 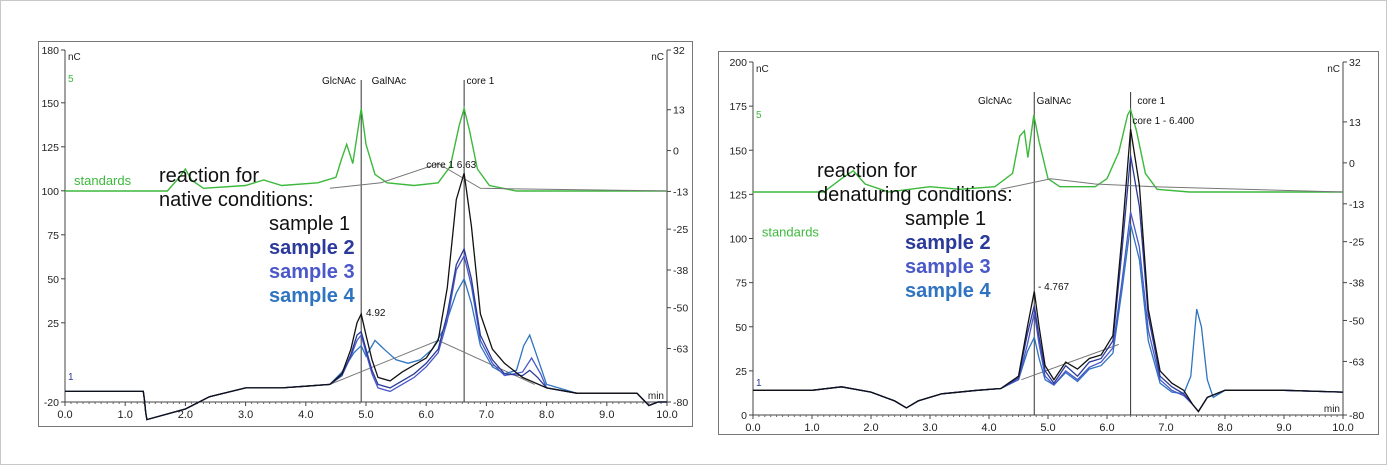 I want to click on annotation-core1: core 1 - 6.400, so click(x=1163, y=121).